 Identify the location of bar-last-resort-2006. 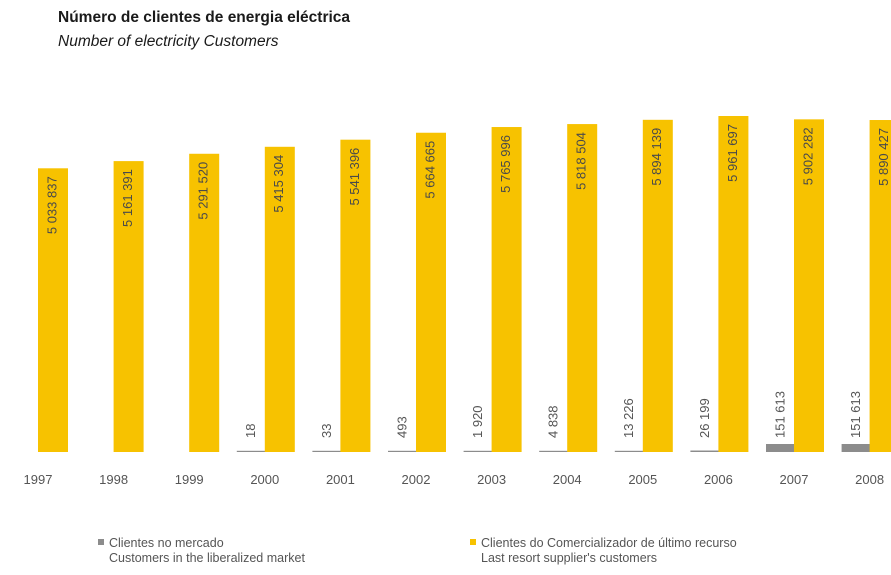
(733, 284).